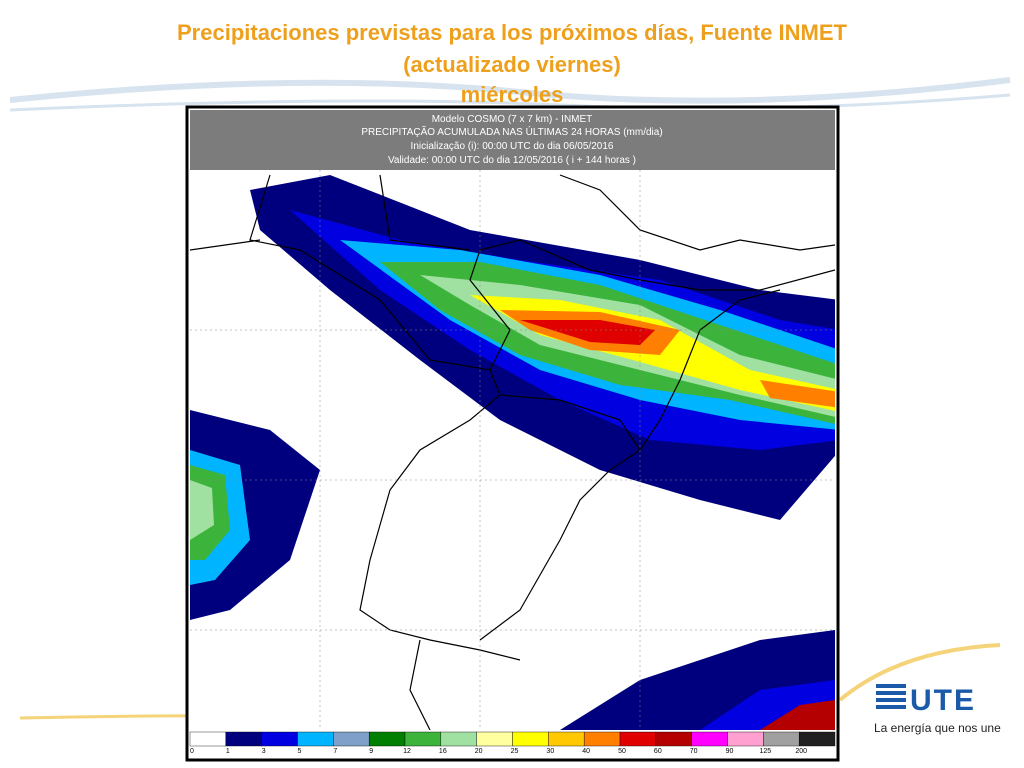  What do you see at coordinates (515, 751) in the screenshot?
I see `colorbar-label: 25` at bounding box center [515, 751].